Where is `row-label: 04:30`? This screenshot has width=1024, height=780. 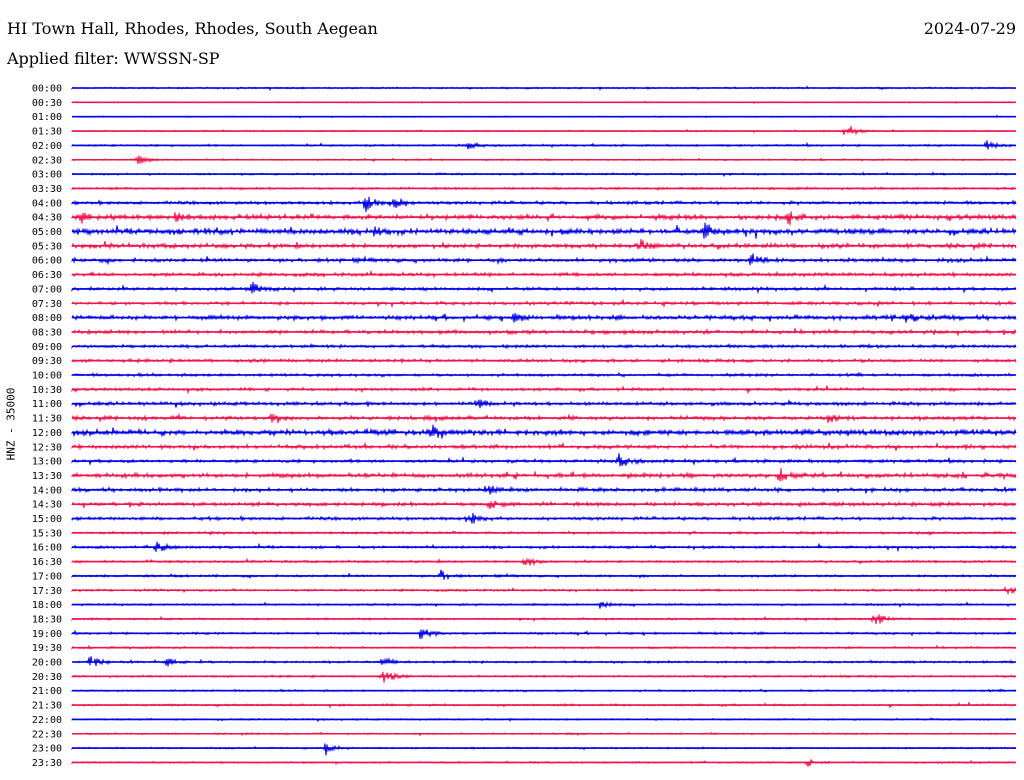
row-label: 04:30 is located at coordinates (47, 218).